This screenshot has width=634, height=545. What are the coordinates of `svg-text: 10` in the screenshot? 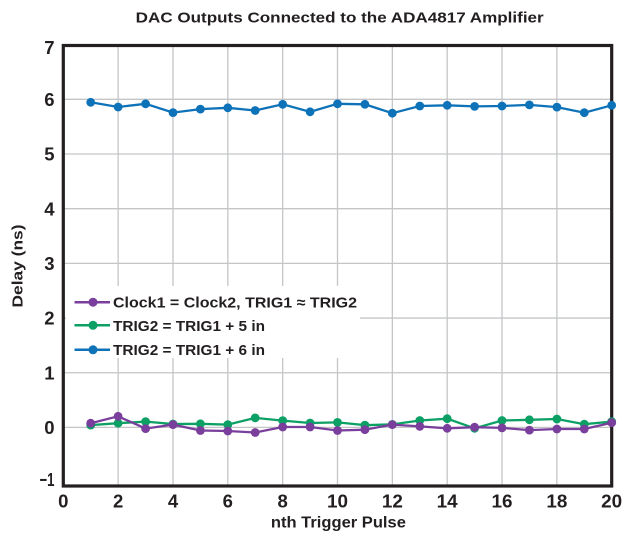 It's located at (337, 501).